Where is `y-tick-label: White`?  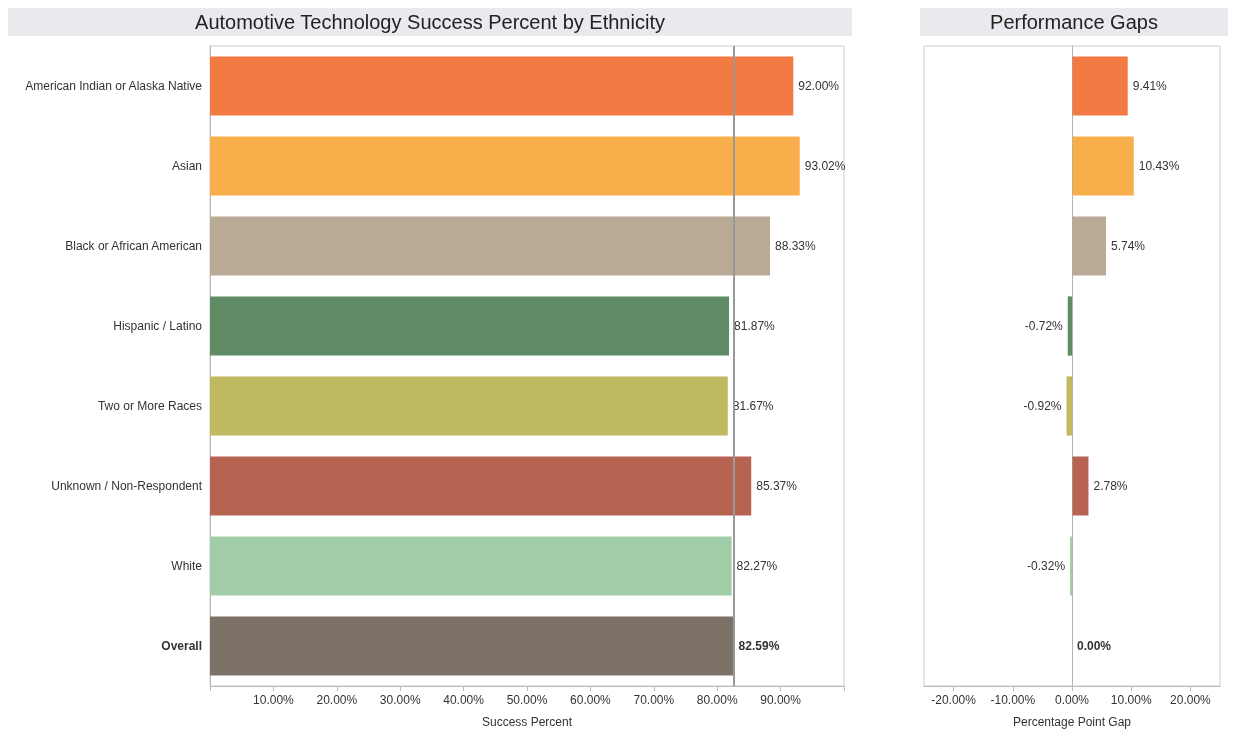 y-tick-label: White is located at coordinates (187, 566).